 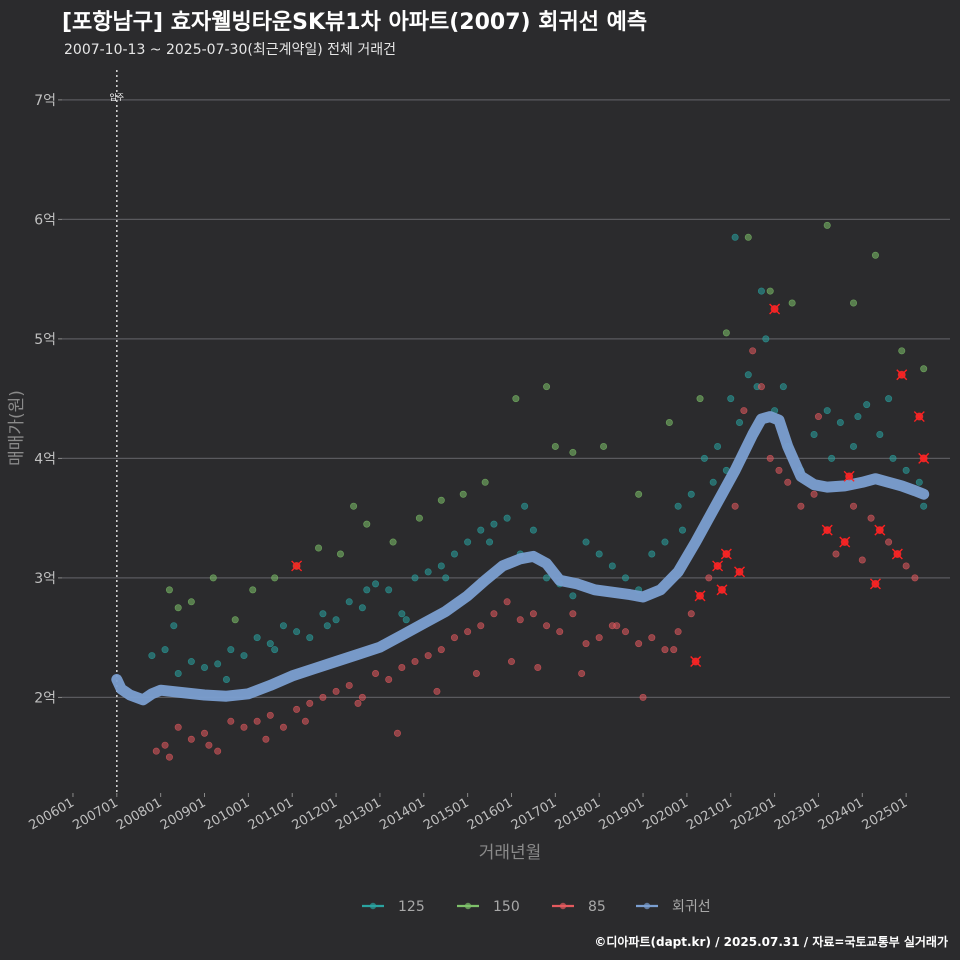 I want to click on move-in-annotation: 입주, so click(x=116, y=97).